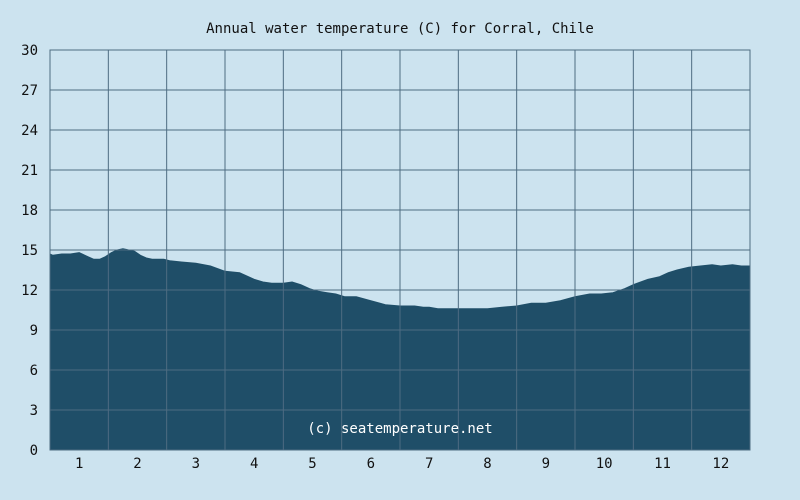 The width and height of the screenshot is (800, 500). What do you see at coordinates (720, 464) in the screenshot?
I see `x-tick-label: 12` at bounding box center [720, 464].